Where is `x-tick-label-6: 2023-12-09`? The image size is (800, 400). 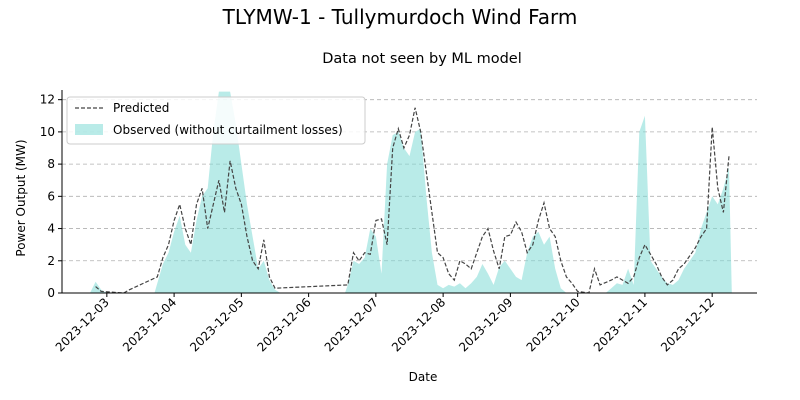 x-tick-label-6: 2023-12-09 is located at coordinates (485, 324).